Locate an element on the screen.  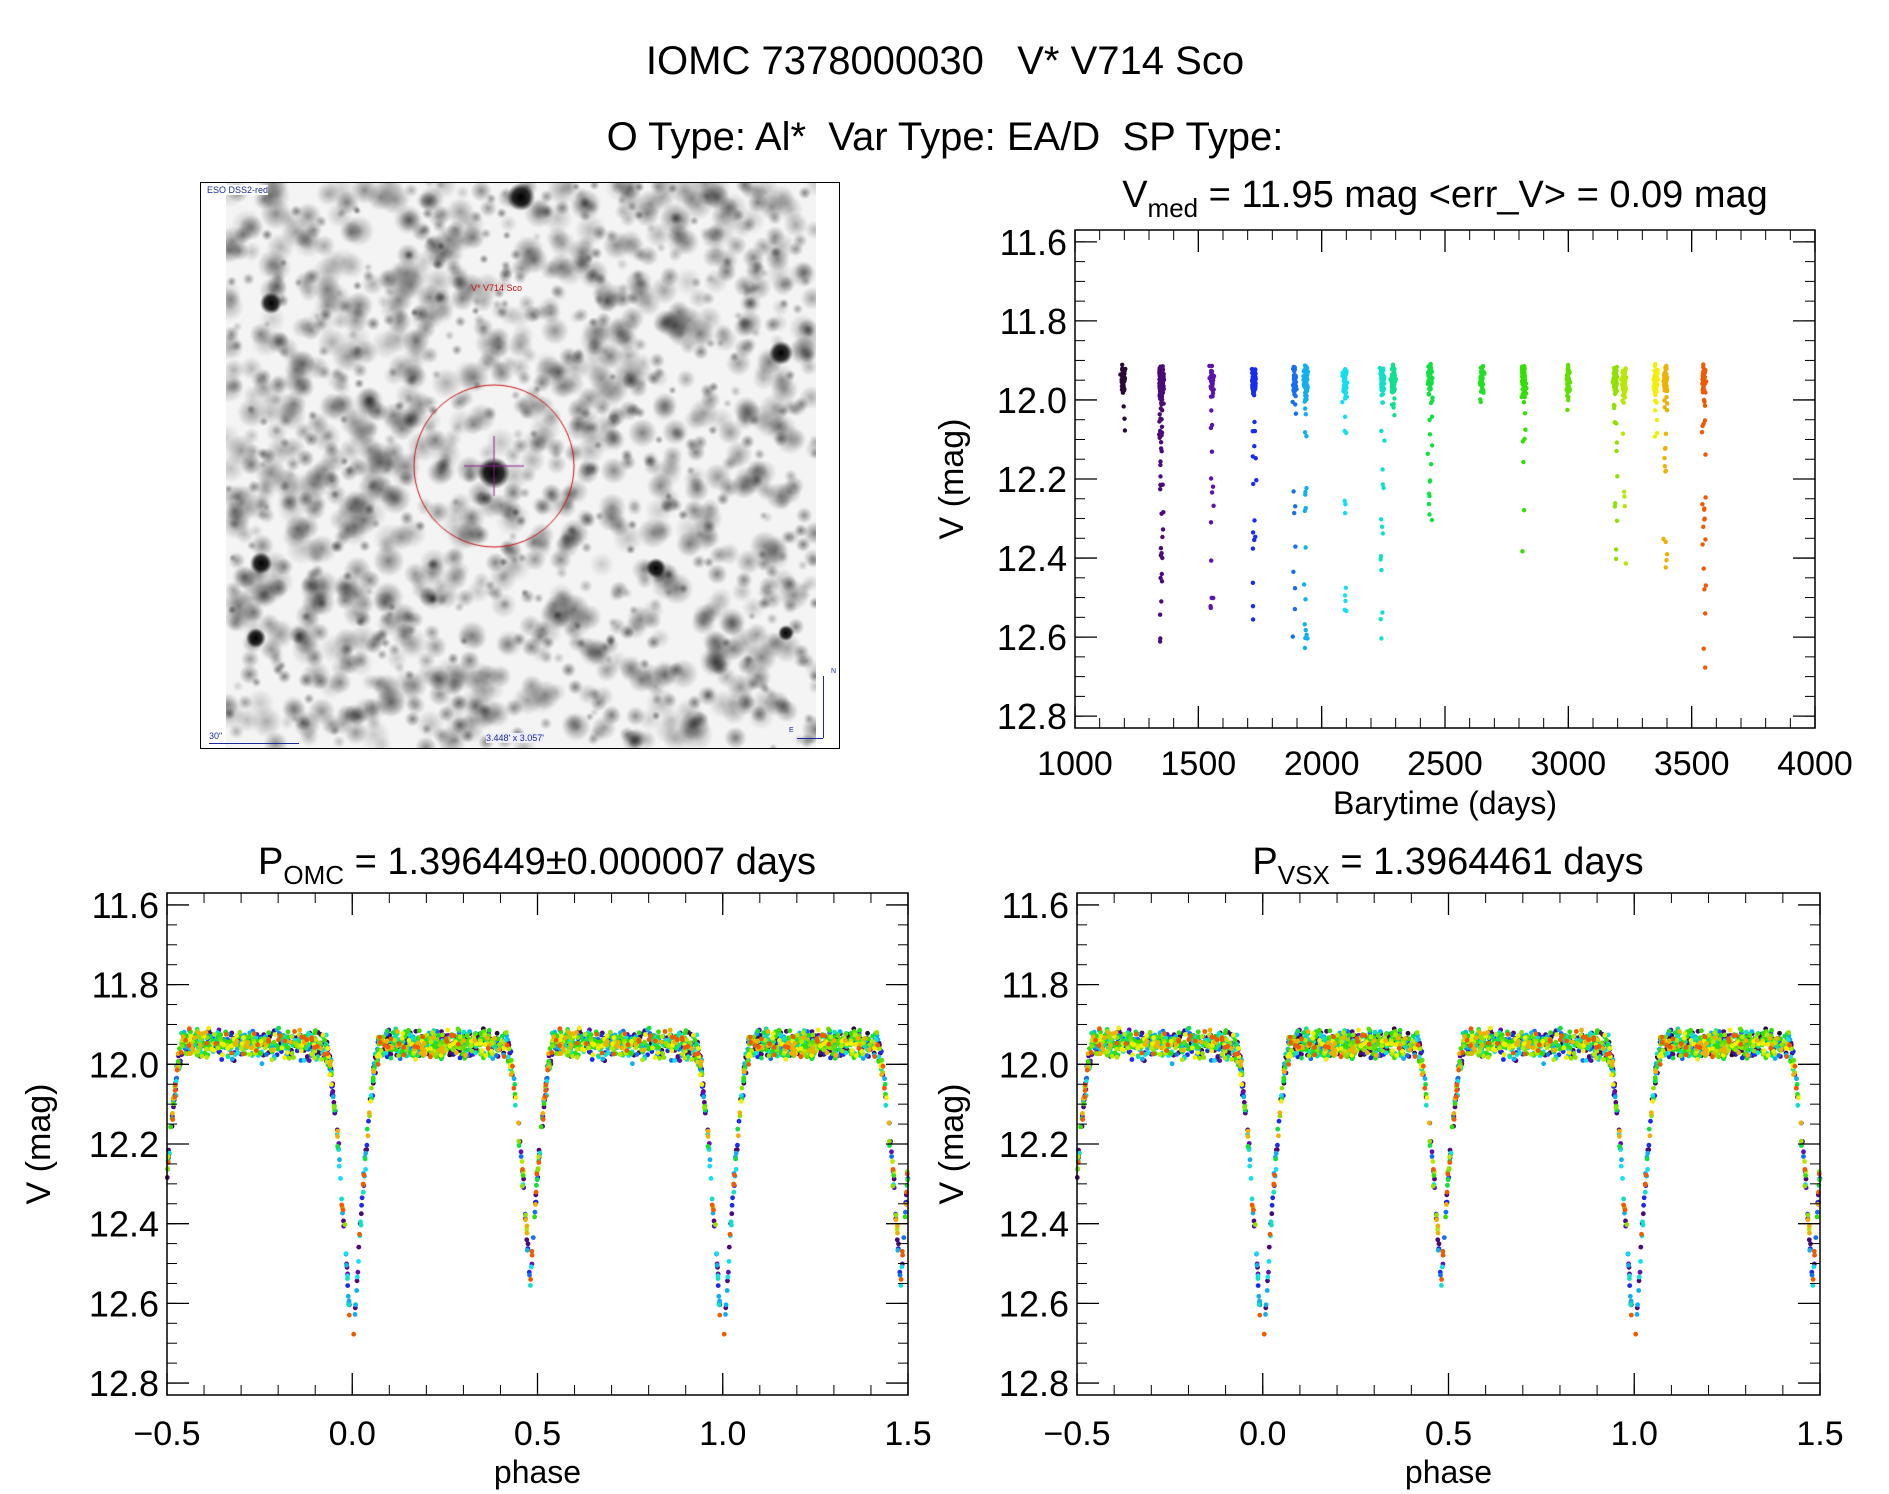
x-tick-label: 0.5 is located at coordinates (537, 1434).